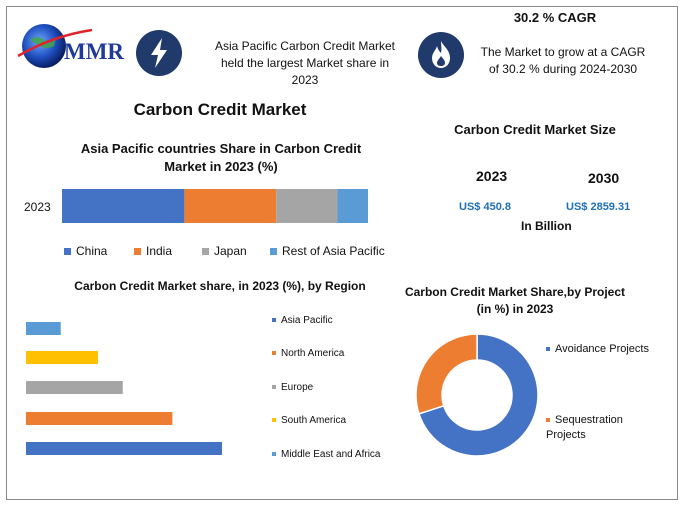 This screenshot has width=684, height=506. I want to click on chart1-legend-item: Rest of Asia Pacific, so click(327, 251).